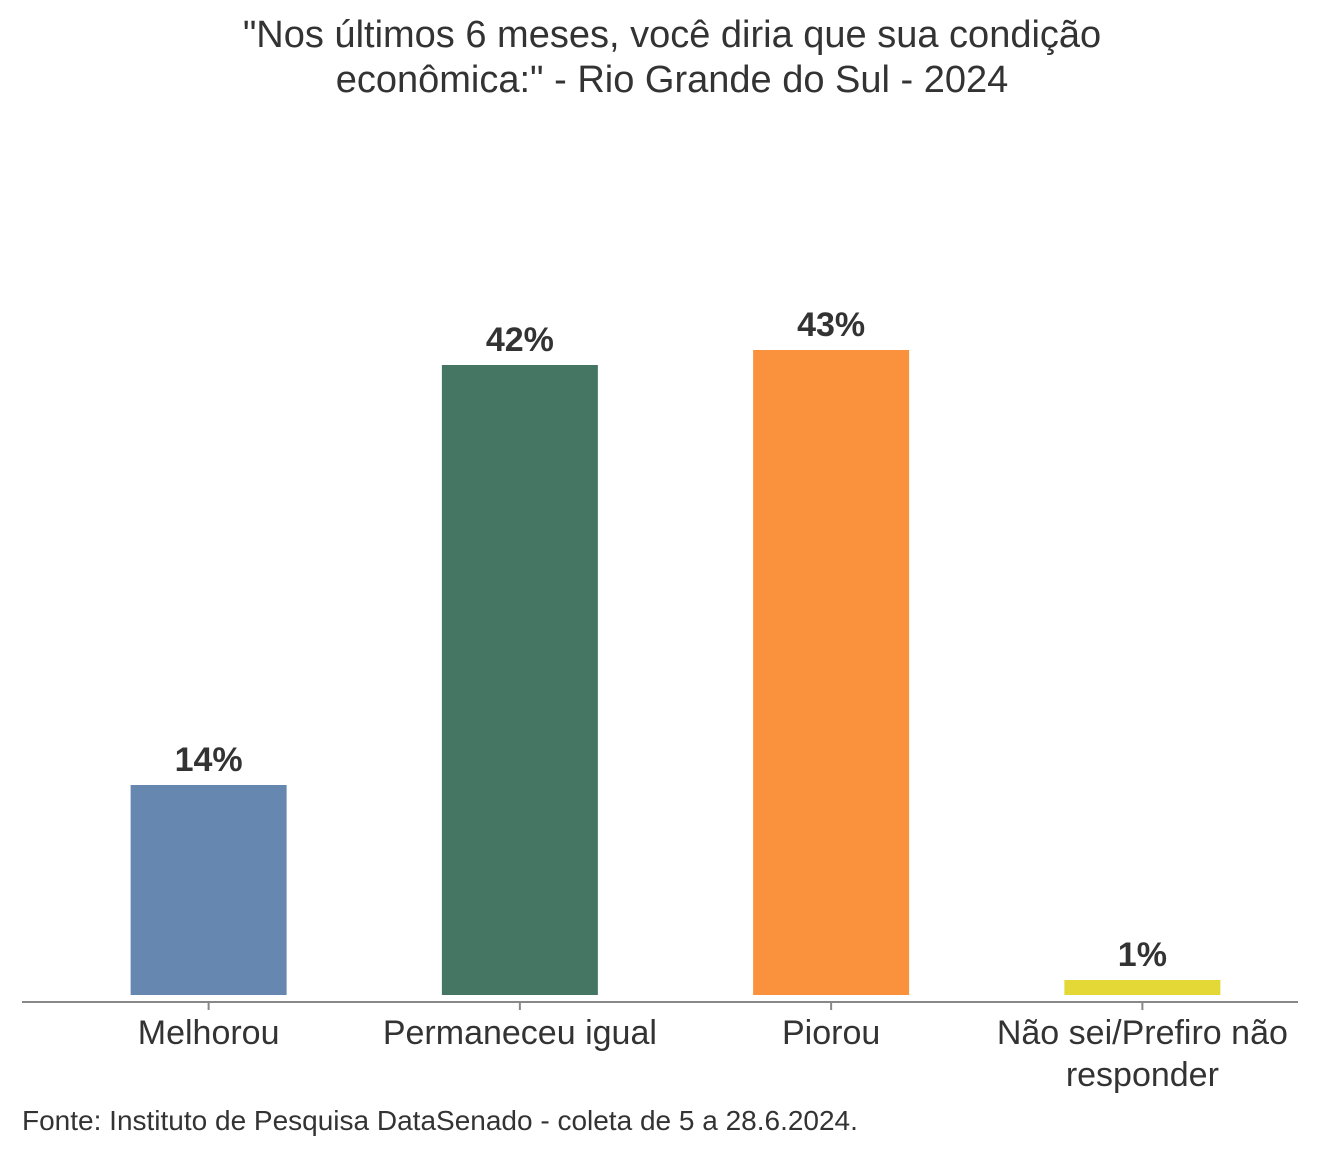 The height and width of the screenshot is (1152, 1344). Describe the element at coordinates (831, 1033) in the screenshot. I see `x-tick-label: Piorou` at that location.